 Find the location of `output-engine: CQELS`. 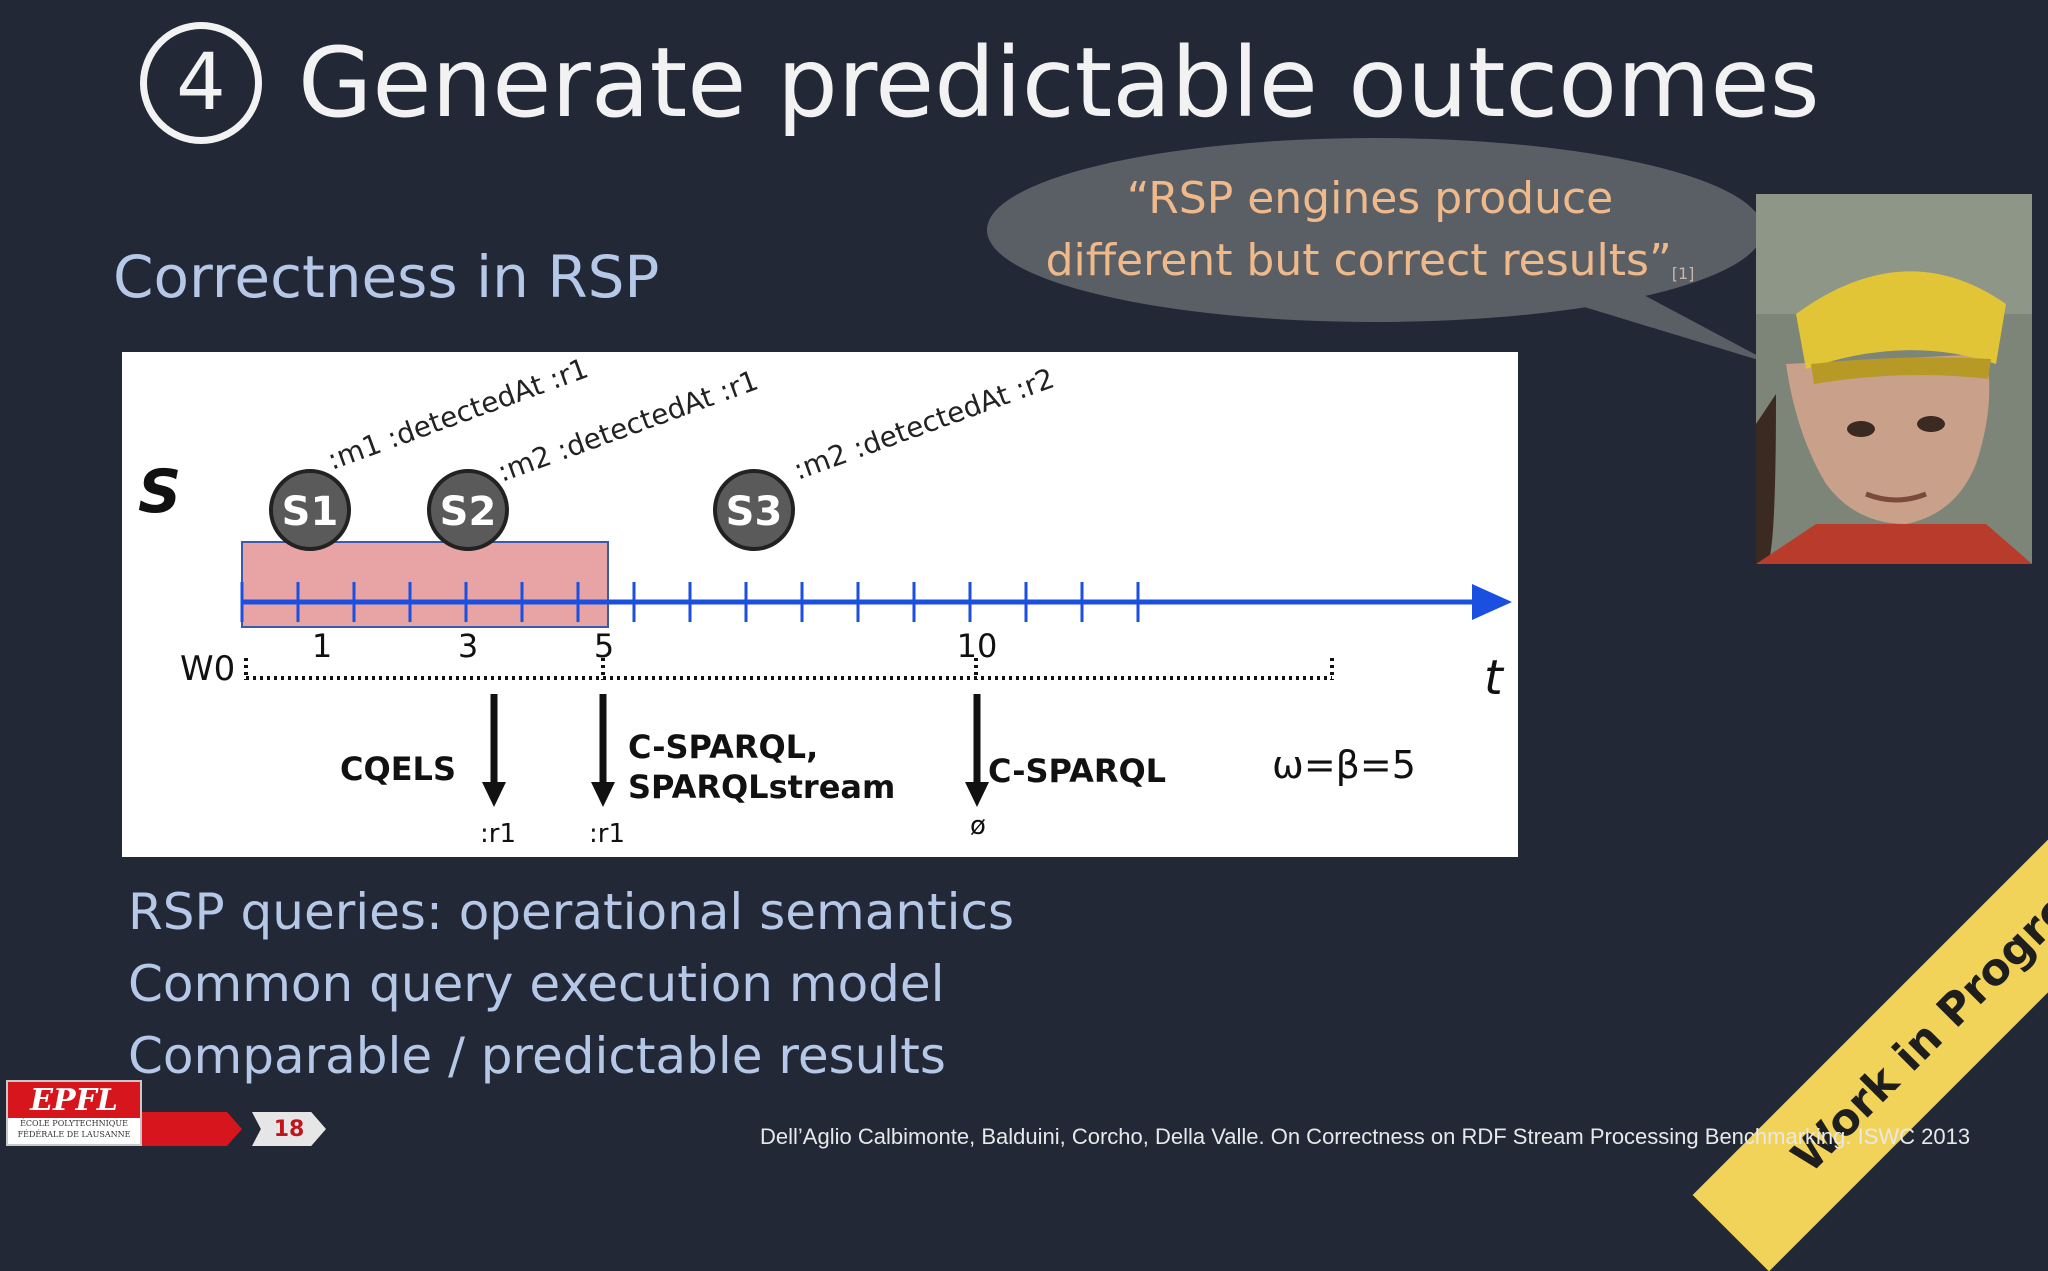

output-engine: CQELS is located at coordinates (398, 769).